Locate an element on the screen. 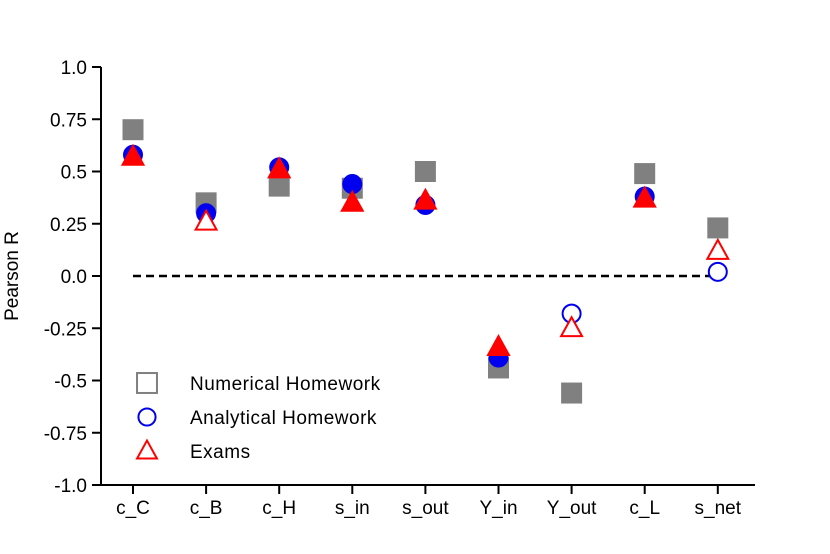  x-tick-label: c_H is located at coordinates (279, 508).